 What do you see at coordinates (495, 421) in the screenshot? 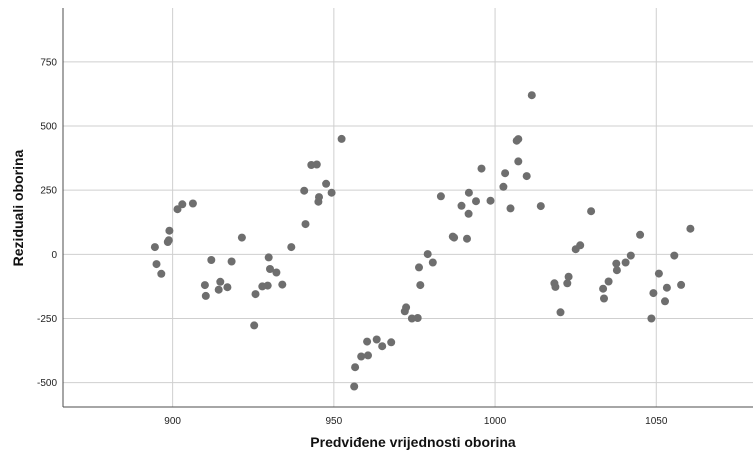
I see `x-tick-label: 1000` at bounding box center [495, 421].